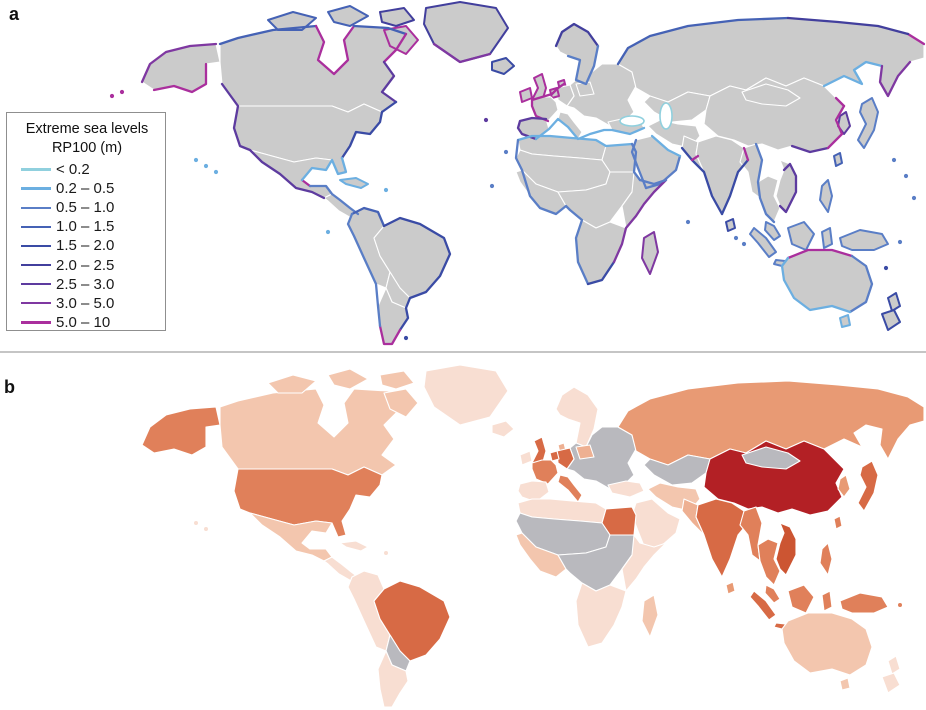  I want to click on coastline-hudson-bay, so click(335, 50).